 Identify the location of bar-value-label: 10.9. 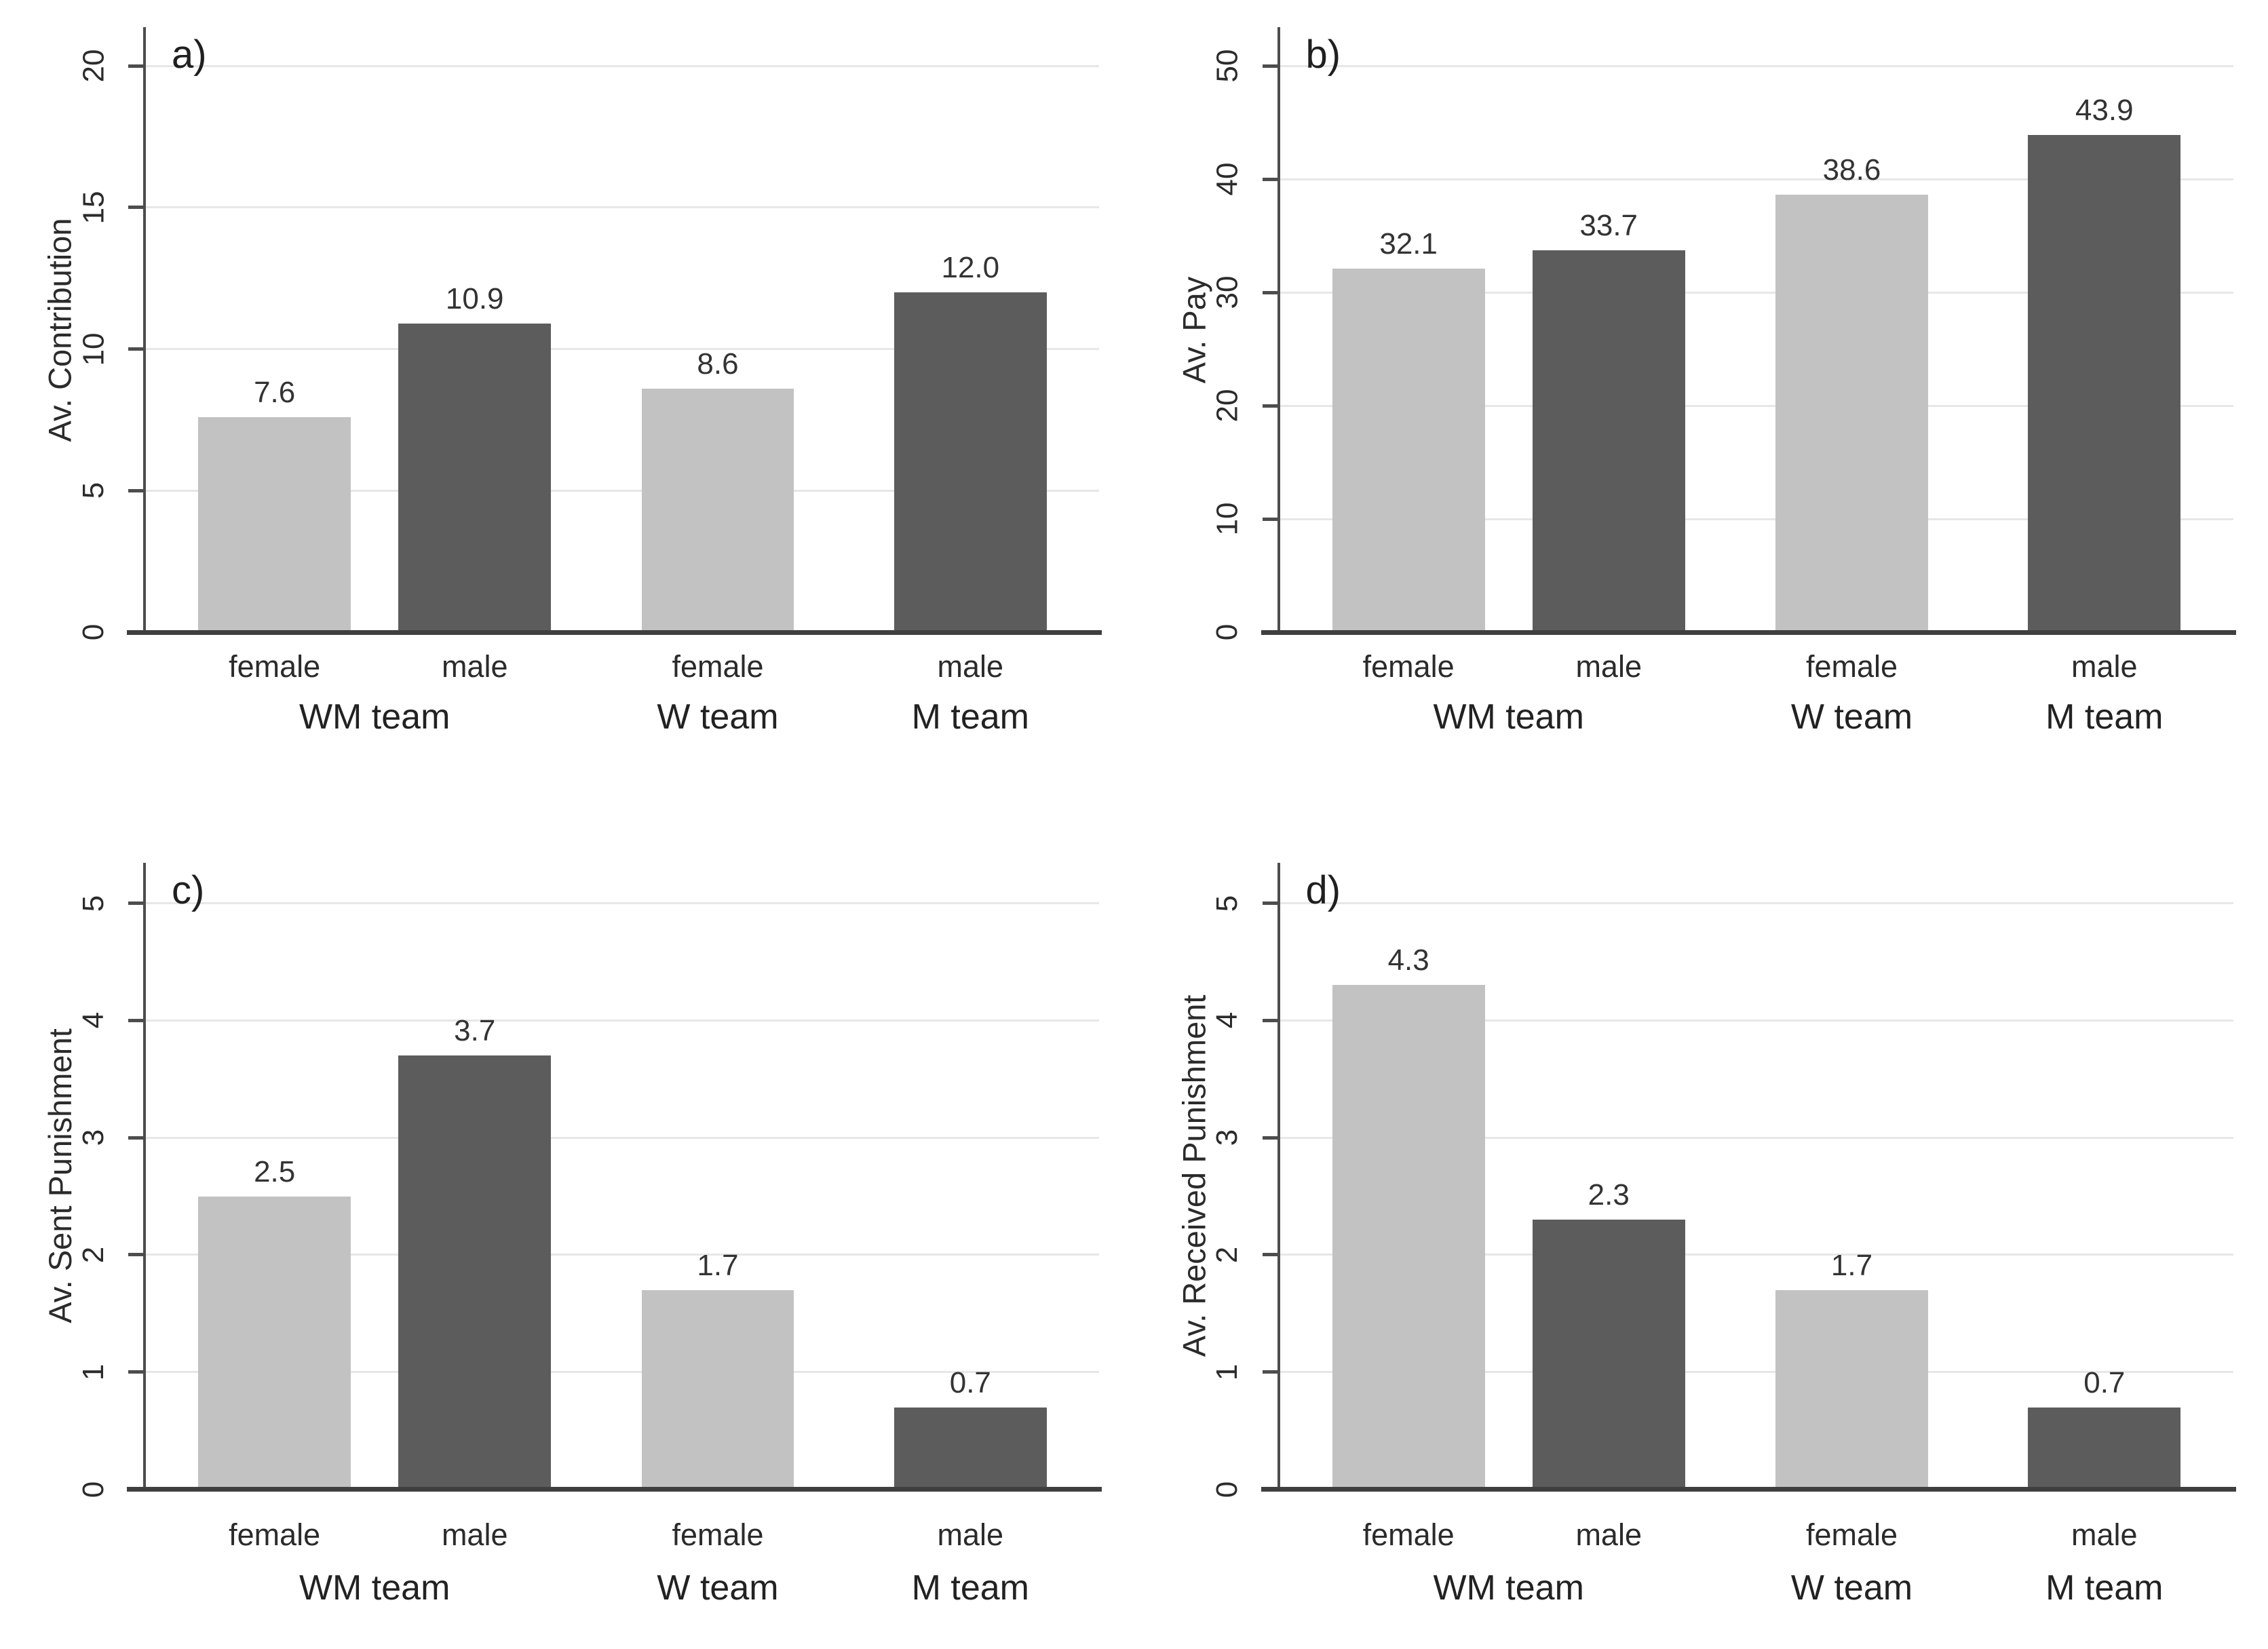
(474, 298).